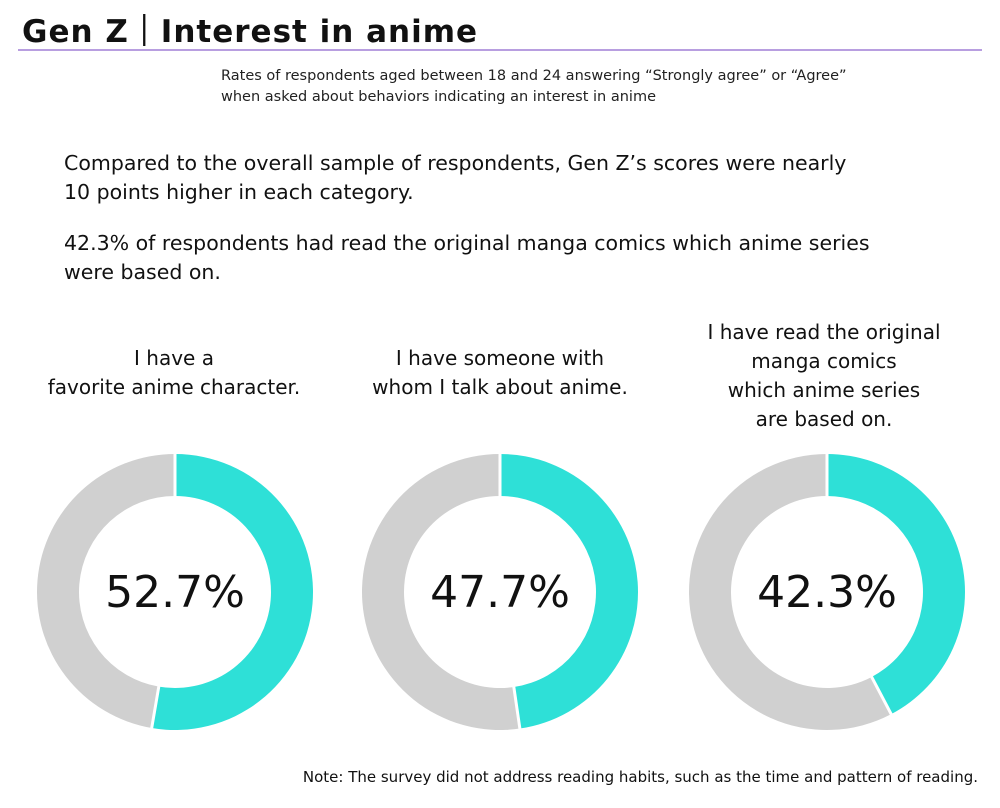 The image size is (1000, 808). What do you see at coordinates (517, 707) in the screenshot?
I see `chart-2-divider-end` at bounding box center [517, 707].